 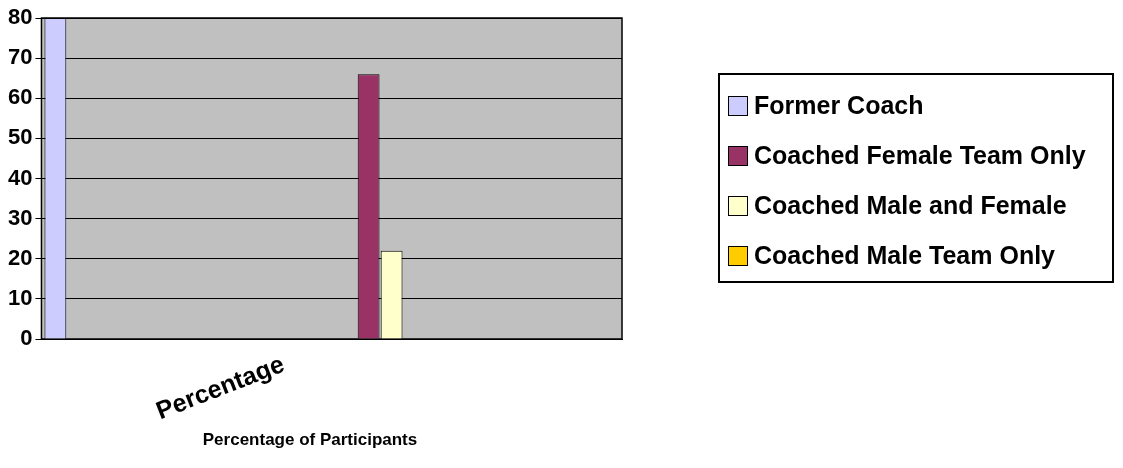 What do you see at coordinates (910, 205) in the screenshot?
I see `legend-label: Coached Male and Female` at bounding box center [910, 205].